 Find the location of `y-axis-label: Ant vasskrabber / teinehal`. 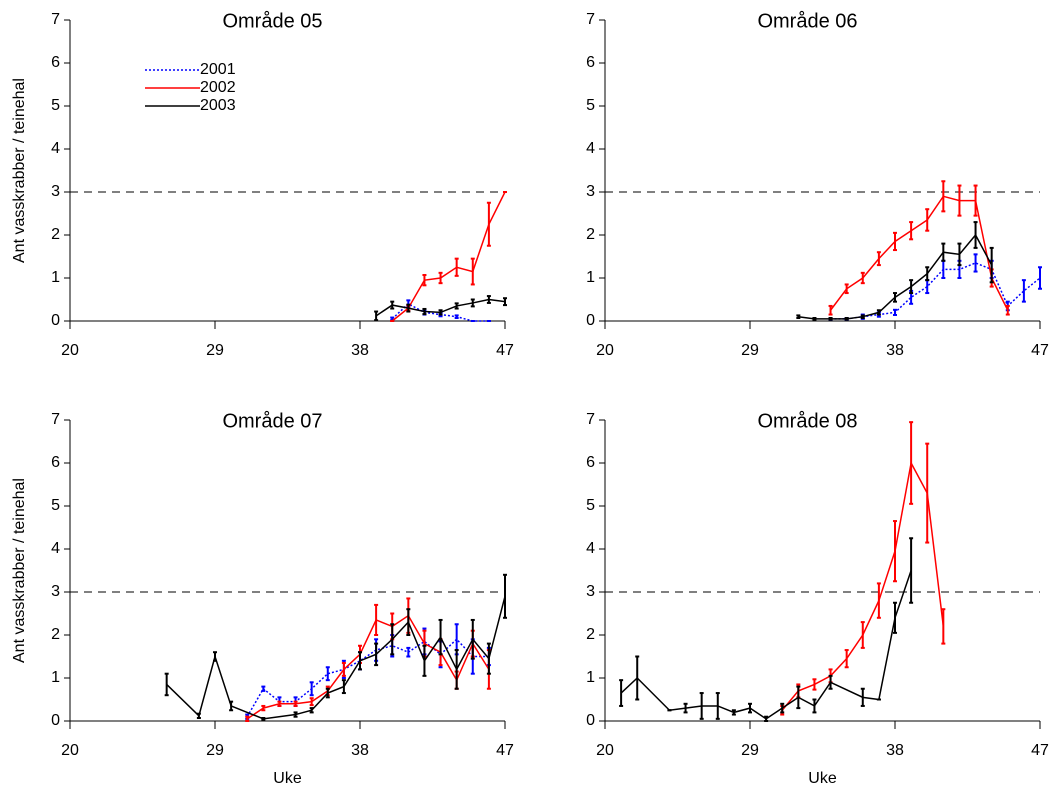

y-axis-label: Ant vasskrabber / teinehal is located at coordinates (19, 570).